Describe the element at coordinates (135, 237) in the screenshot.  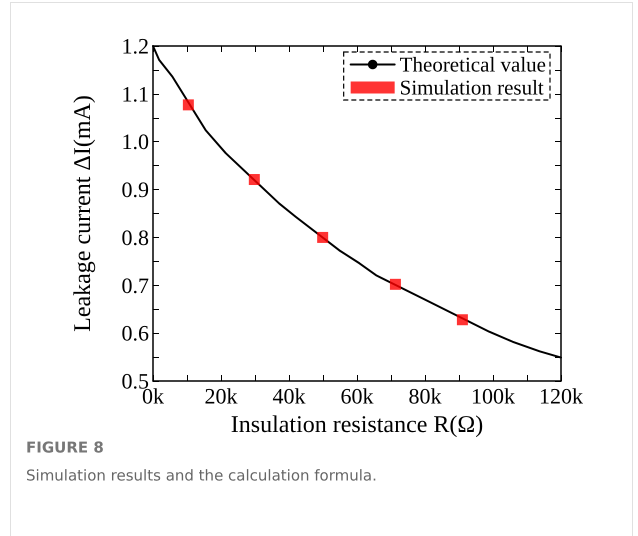
I see `y-tick-label: 0.8` at that location.